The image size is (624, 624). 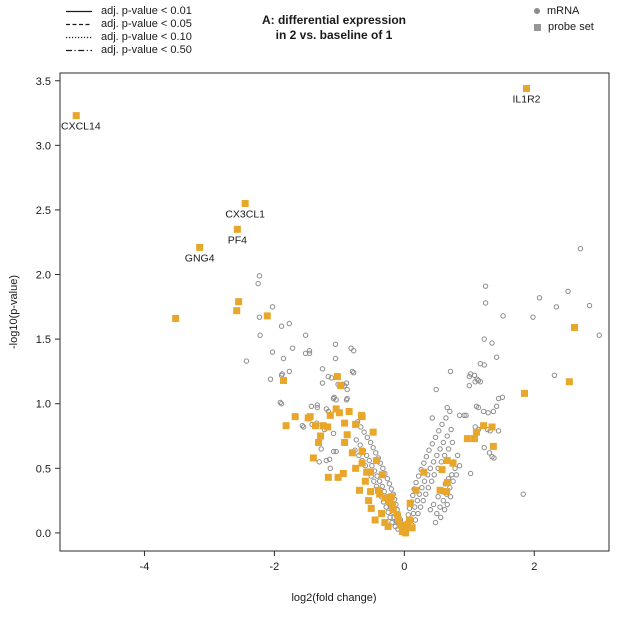 I want to click on mrna-marker-icon, so click(x=537, y=11).